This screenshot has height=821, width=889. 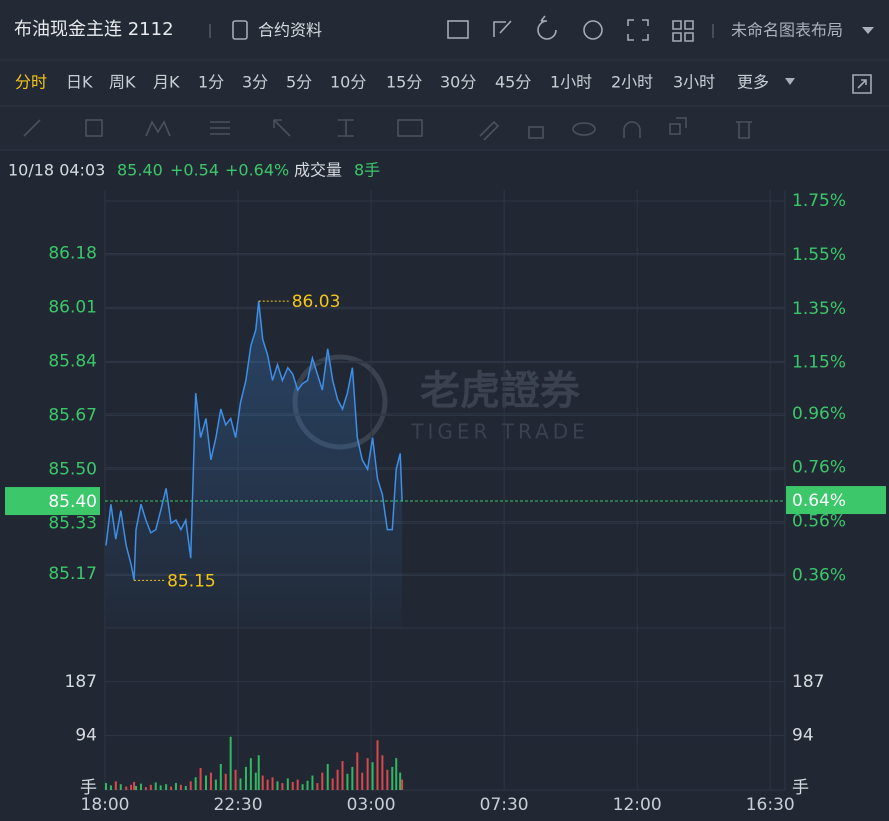 What do you see at coordinates (211, 82) in the screenshot?
I see `period-tab: 1分` at bounding box center [211, 82].